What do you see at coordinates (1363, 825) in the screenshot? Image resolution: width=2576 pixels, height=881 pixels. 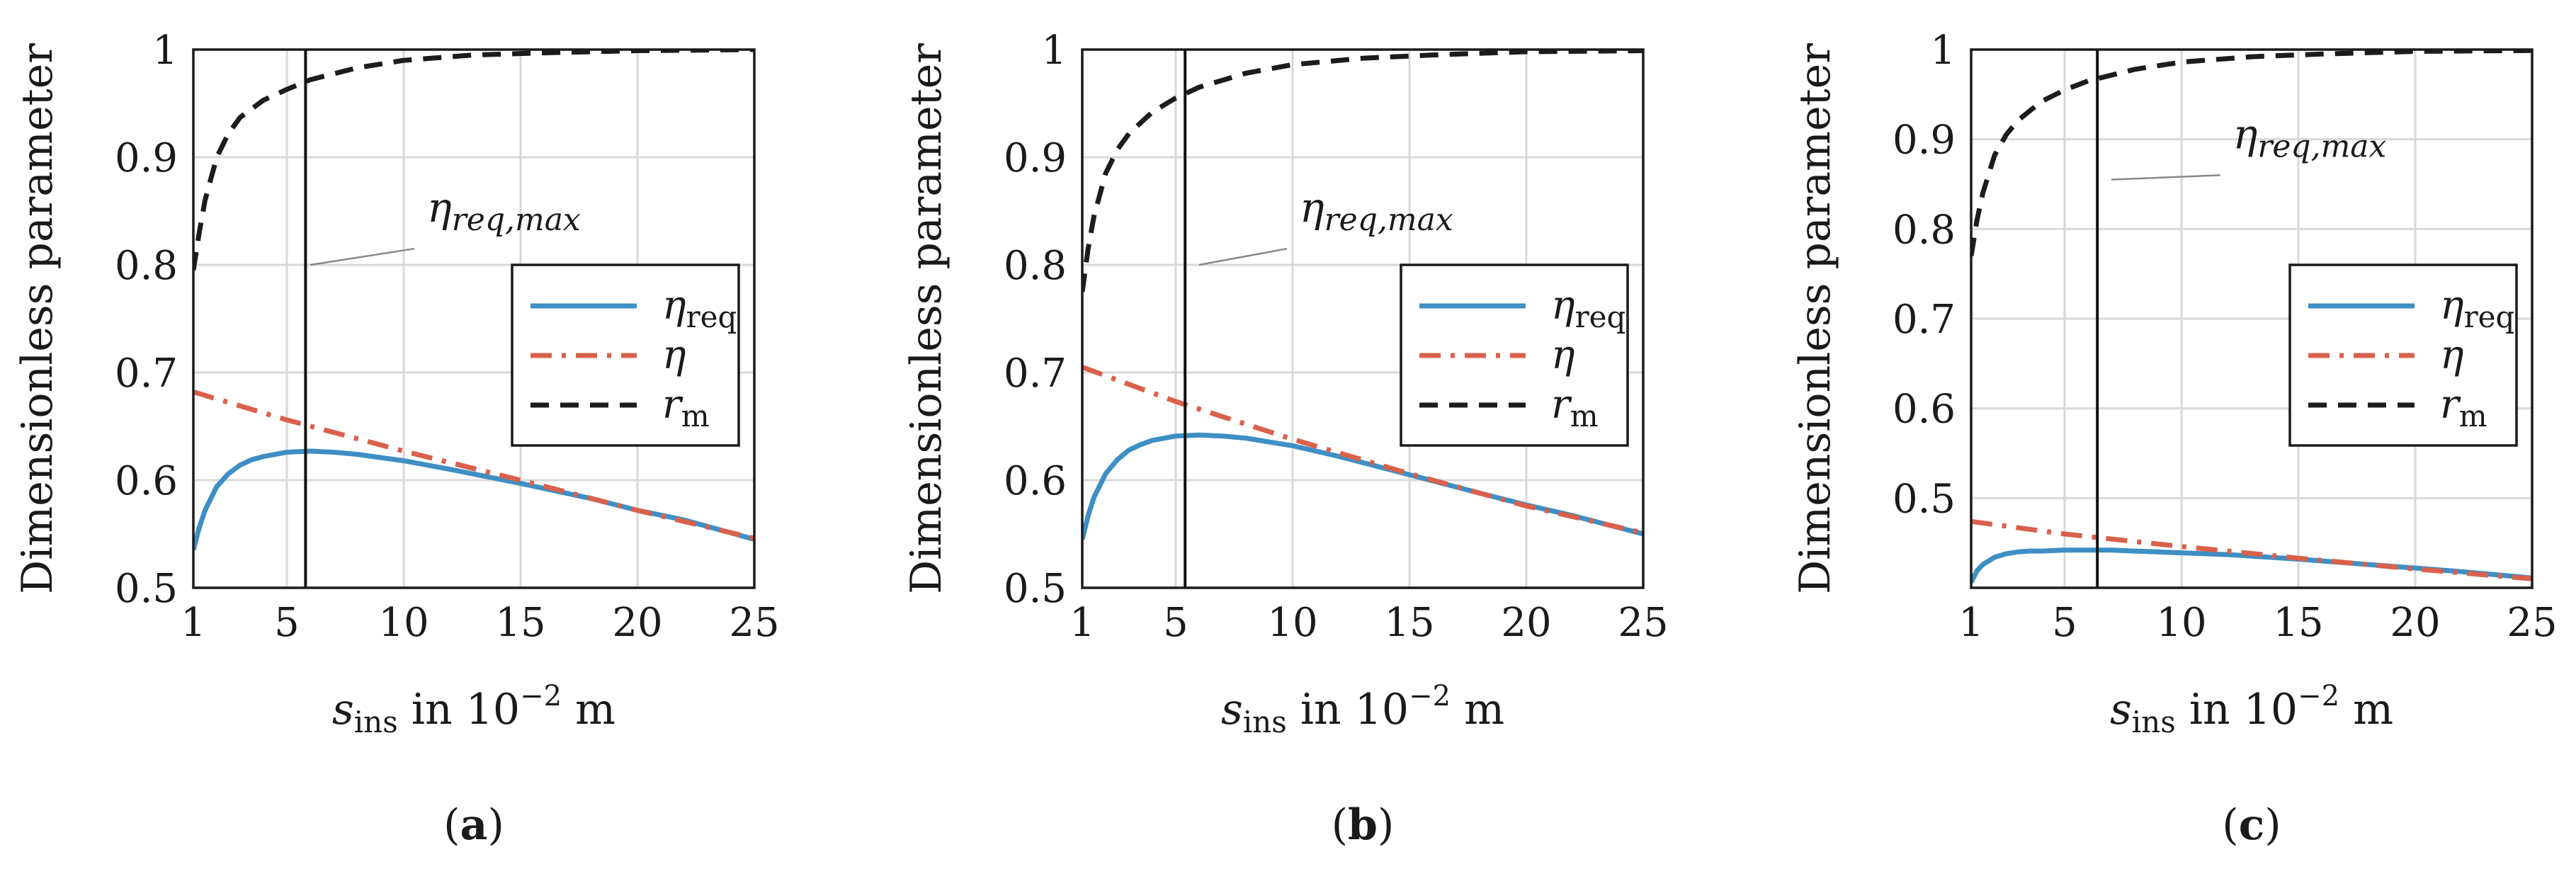 I see `panel-label: (b)` at bounding box center [1363, 825].